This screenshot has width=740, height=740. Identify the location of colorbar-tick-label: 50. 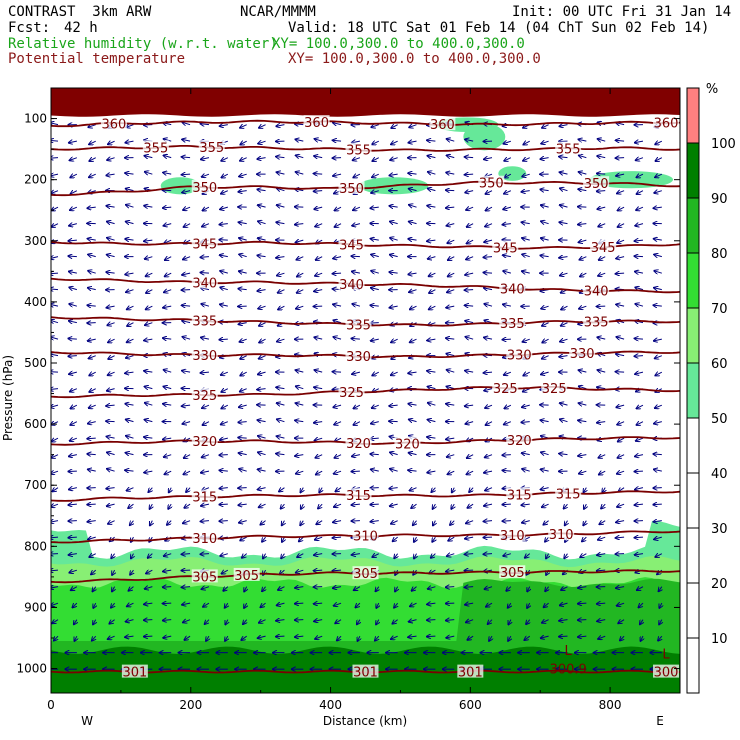
(719, 419).